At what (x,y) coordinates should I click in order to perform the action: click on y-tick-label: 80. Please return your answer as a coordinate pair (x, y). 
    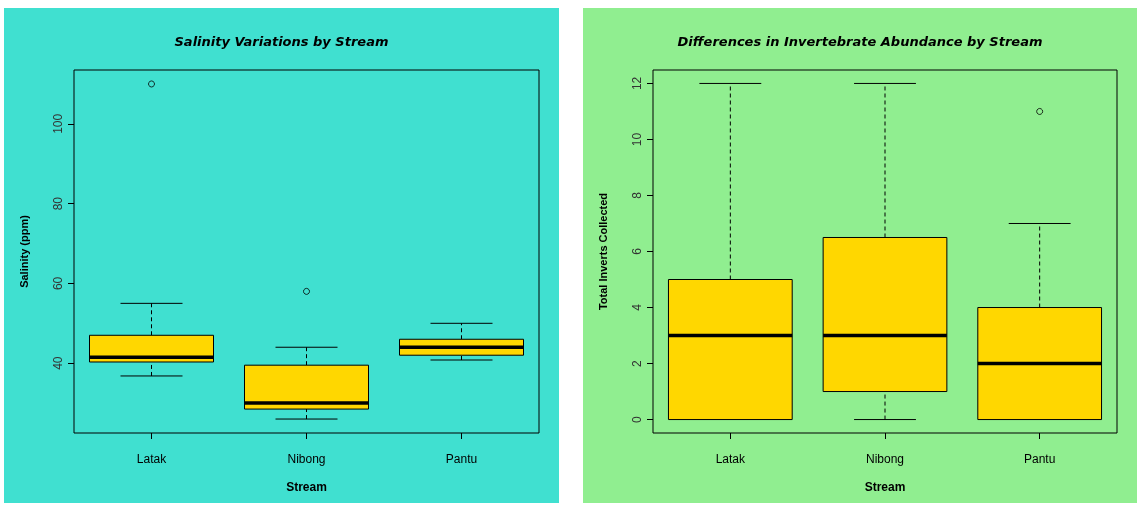
    Looking at the image, I should click on (58, 203).